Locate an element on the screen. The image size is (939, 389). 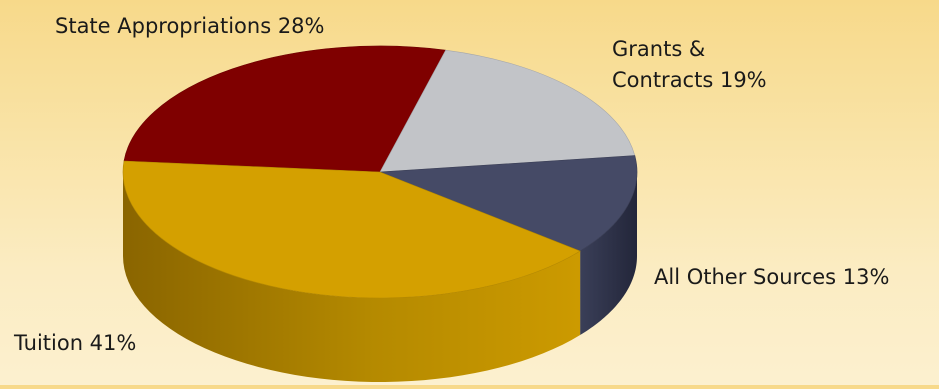
slice-label-line: State Appropriations 28% is located at coordinates (190, 26).